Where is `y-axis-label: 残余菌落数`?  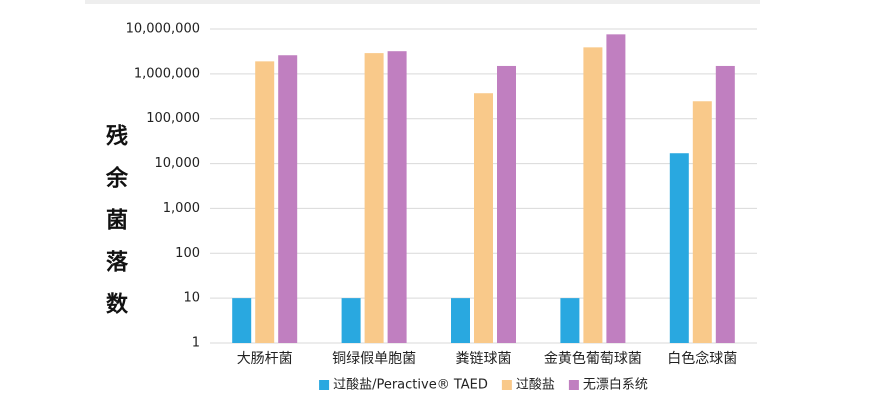 y-axis-label: 残余菌落数 is located at coordinates (114, 229).